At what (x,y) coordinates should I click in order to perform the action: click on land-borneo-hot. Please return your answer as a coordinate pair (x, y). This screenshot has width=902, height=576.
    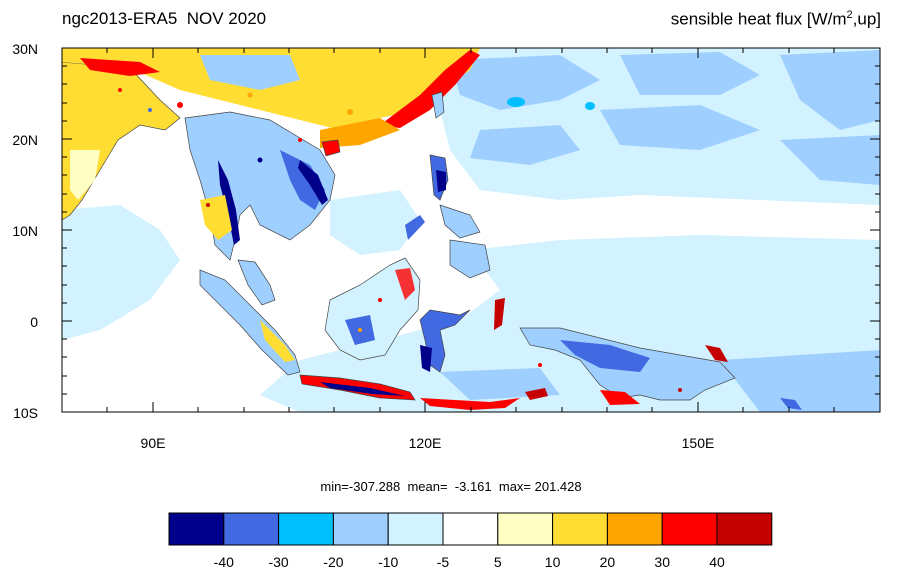
    Looking at the image, I should click on (405, 284).